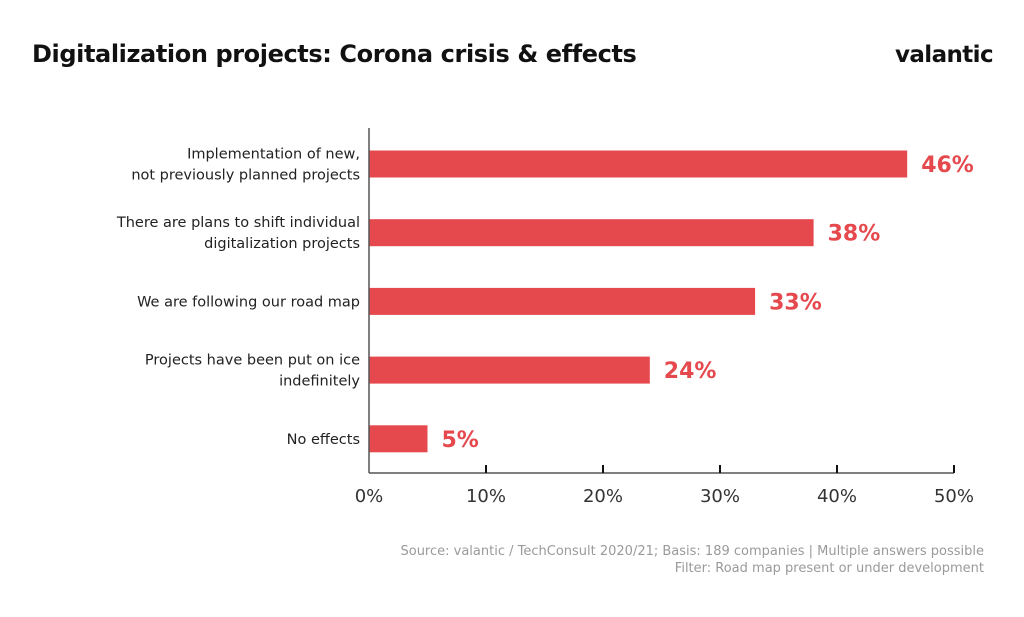 This screenshot has width=1024, height=617. Describe the element at coordinates (944, 55) in the screenshot. I see `valantic-logo: valantic` at that location.